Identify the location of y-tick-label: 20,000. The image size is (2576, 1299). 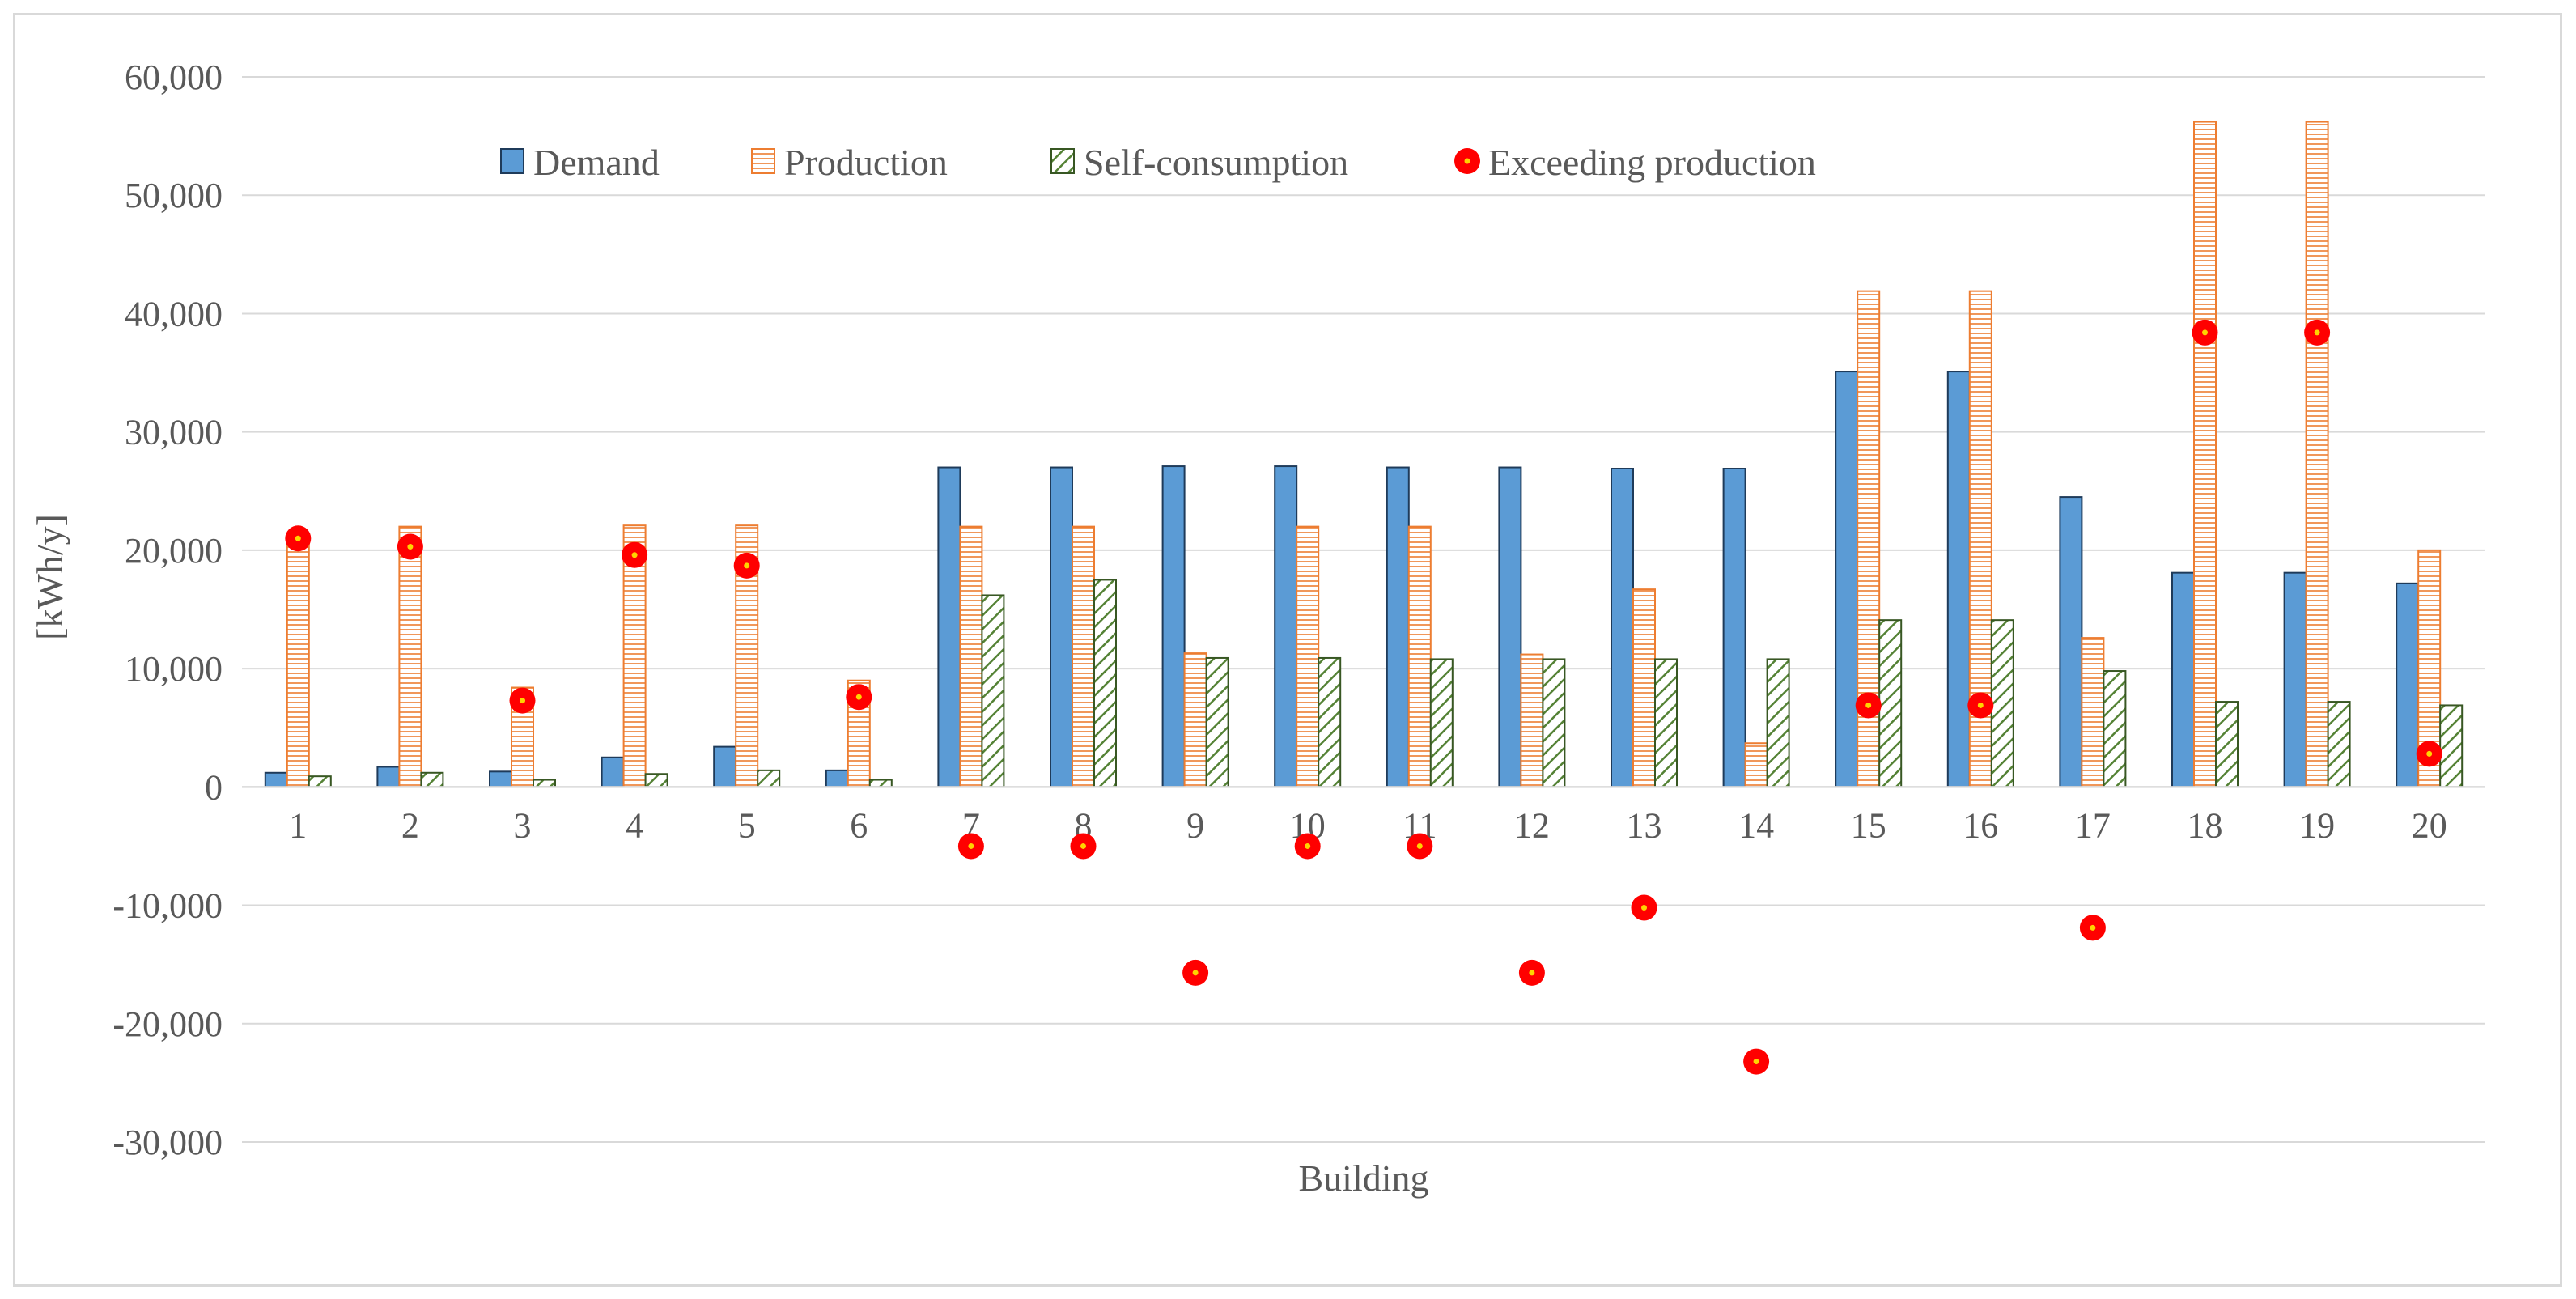
(174, 551).